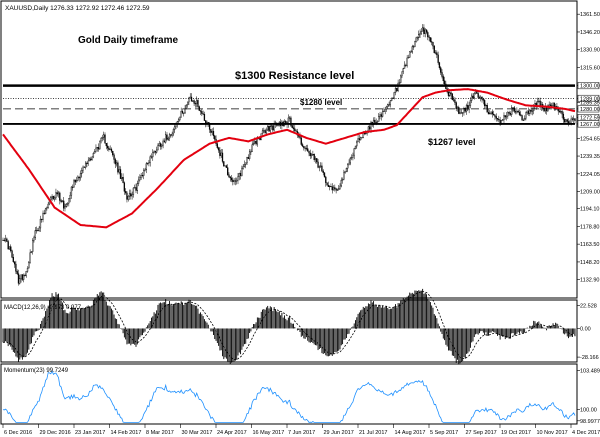 This screenshot has height=437, width=600. What do you see at coordinates (36, 371) in the screenshot?
I see `momentum-label: Momentum(23) 99.7249` at bounding box center [36, 371].